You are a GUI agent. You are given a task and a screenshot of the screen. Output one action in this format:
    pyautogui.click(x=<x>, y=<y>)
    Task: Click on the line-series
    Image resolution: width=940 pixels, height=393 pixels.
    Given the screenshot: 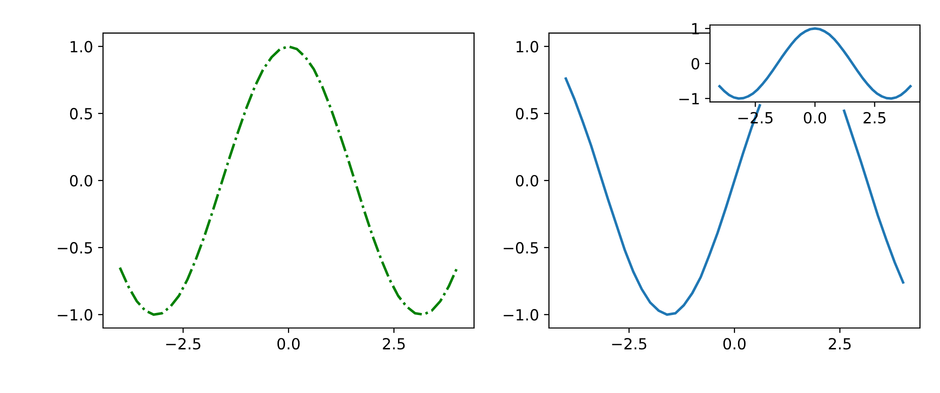 What is the action you would take?
    pyautogui.click(x=815, y=63)
    